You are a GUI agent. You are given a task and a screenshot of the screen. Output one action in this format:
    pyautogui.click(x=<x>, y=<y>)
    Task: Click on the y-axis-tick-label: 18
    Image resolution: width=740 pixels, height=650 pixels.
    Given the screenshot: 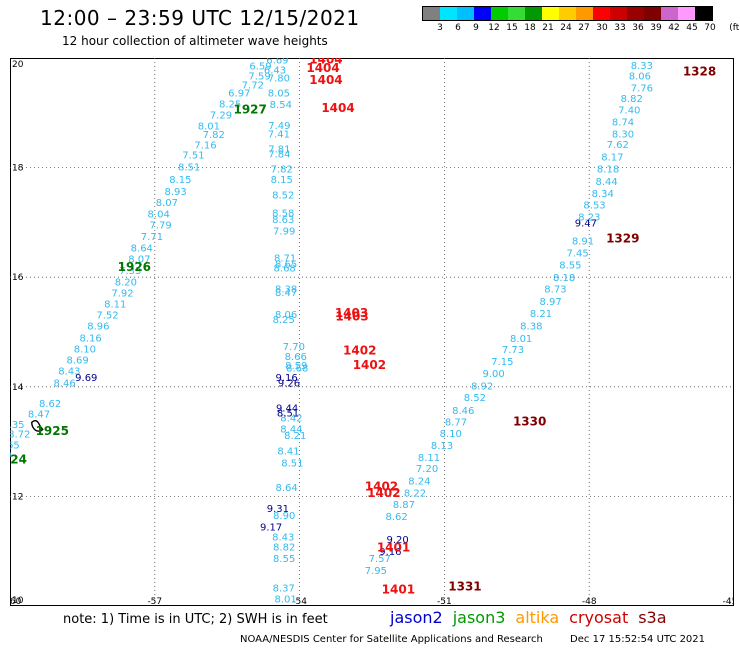 What is the action you would take?
    pyautogui.click(x=18, y=169)
    